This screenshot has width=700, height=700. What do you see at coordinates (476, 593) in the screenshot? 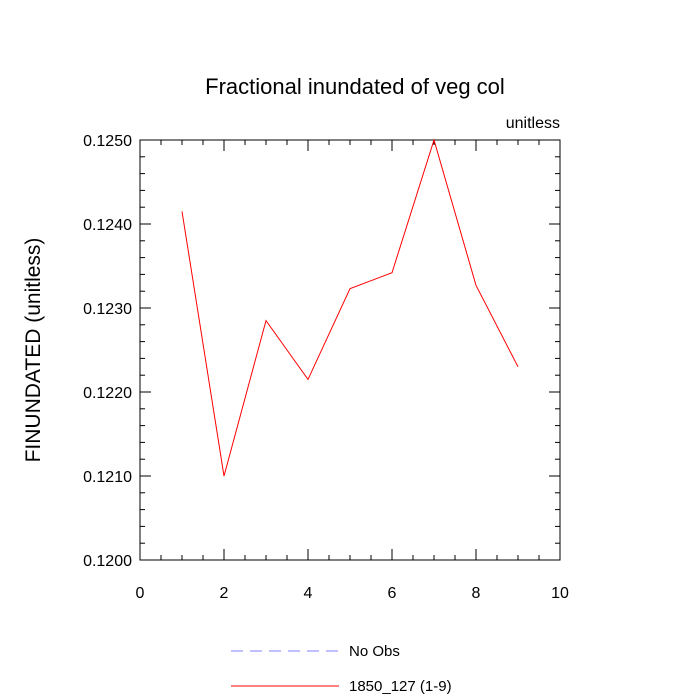
I see `x-tick-label: 8` at bounding box center [476, 593].